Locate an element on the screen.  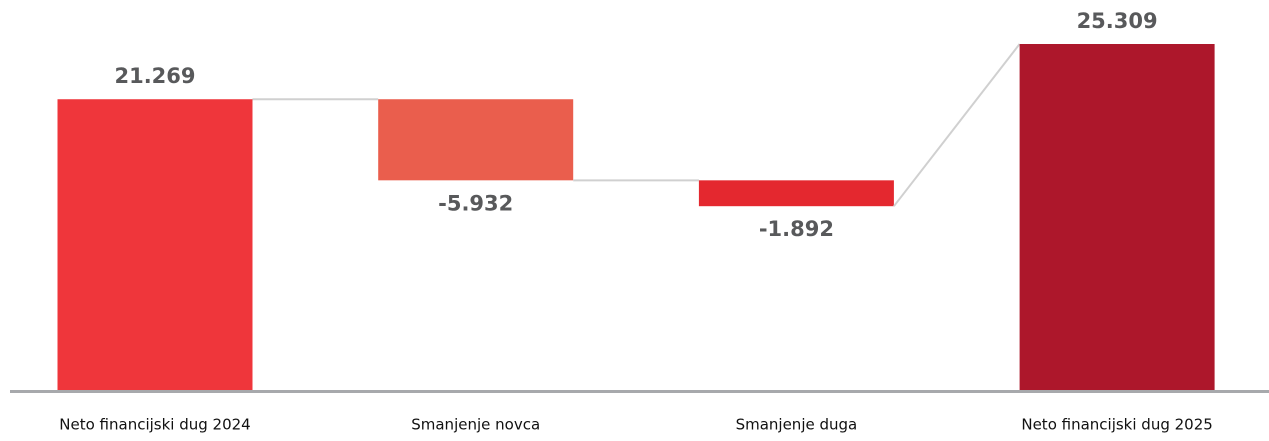
category-label: Neto financijski dug 2024 is located at coordinates (154, 425).